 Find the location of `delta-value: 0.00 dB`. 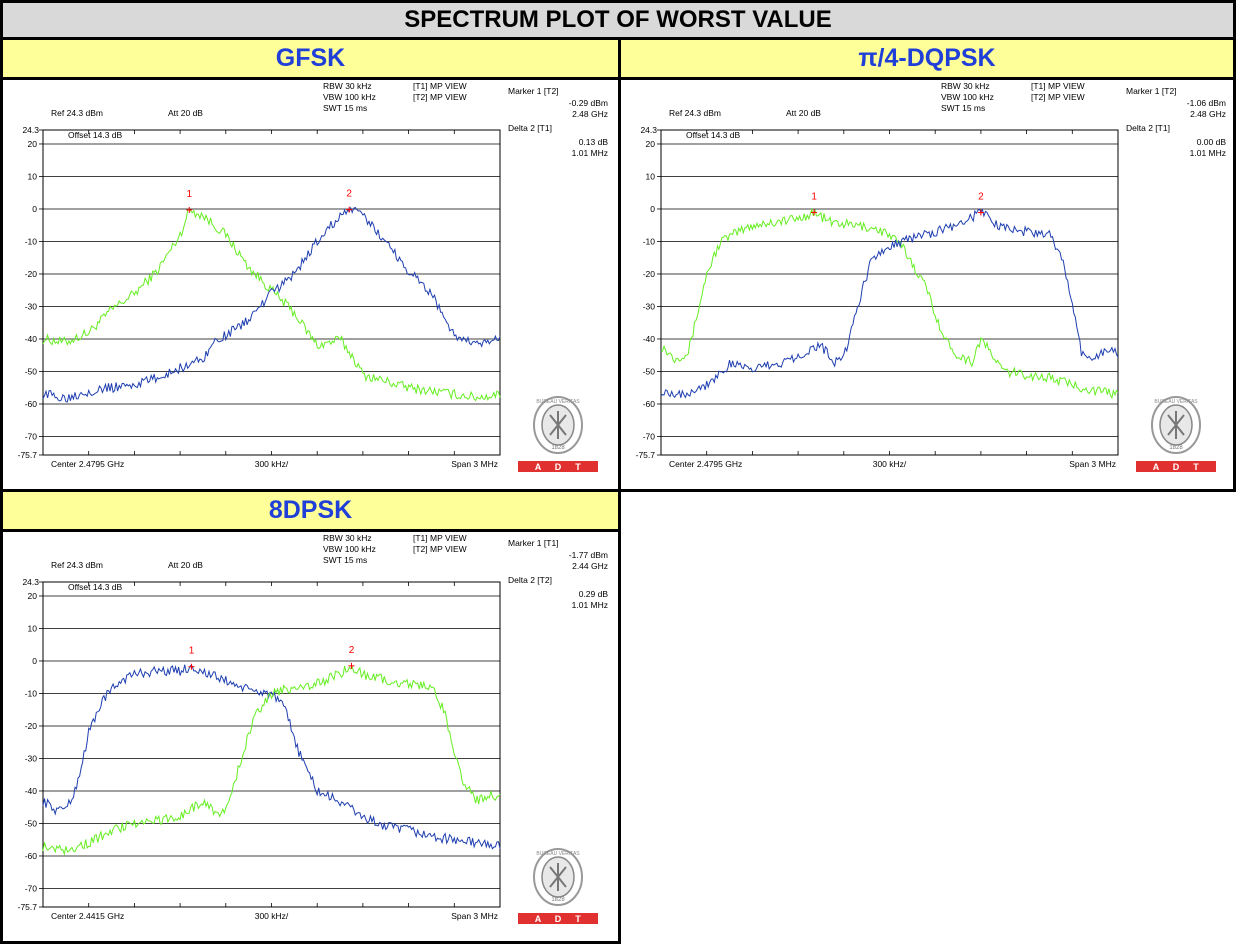

delta-value: 0.00 dB is located at coordinates (1212, 142).